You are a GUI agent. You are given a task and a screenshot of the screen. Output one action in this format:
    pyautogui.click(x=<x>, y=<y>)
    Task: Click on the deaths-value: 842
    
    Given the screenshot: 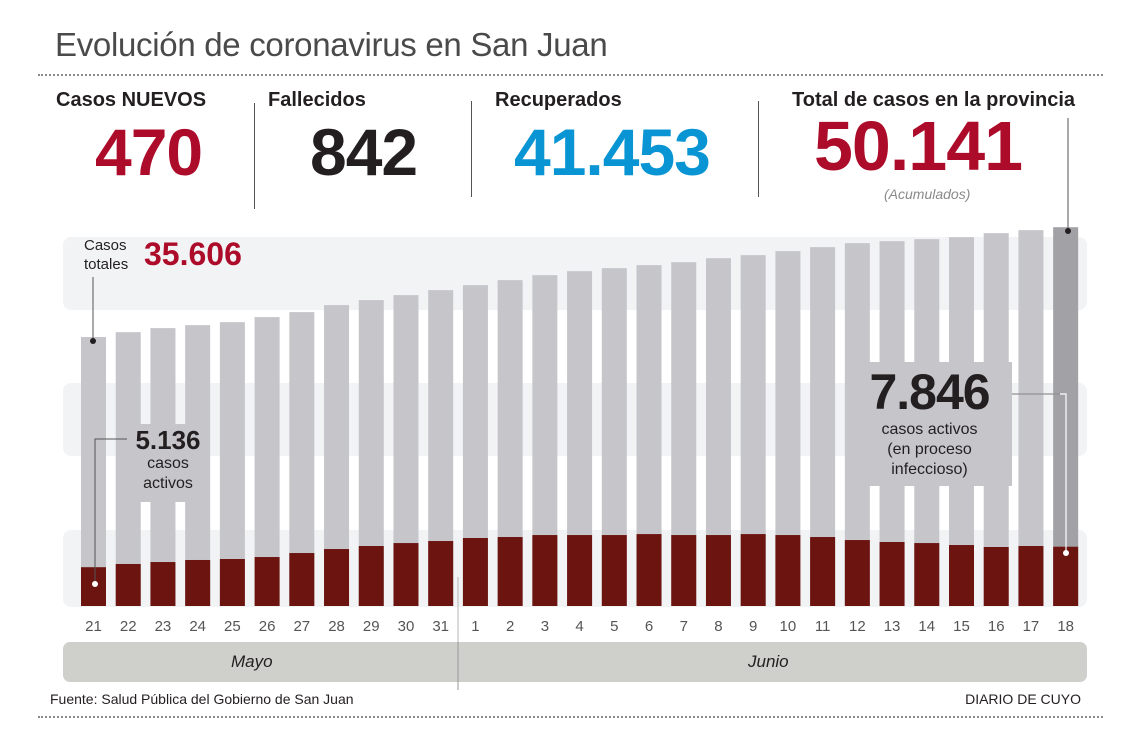 What is the action you would take?
    pyautogui.click(x=364, y=152)
    